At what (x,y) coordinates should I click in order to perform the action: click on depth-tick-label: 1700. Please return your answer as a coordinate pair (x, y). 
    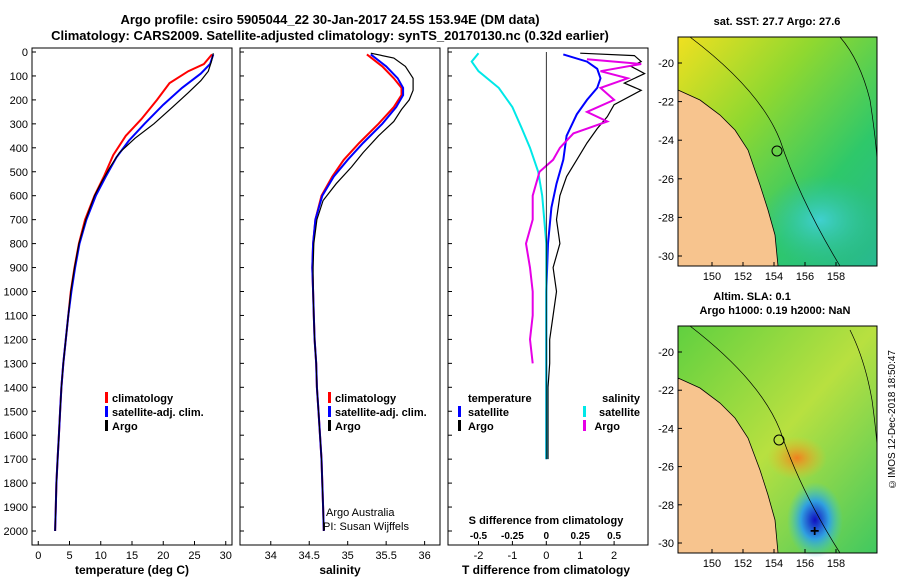
    Looking at the image, I should click on (16, 460).